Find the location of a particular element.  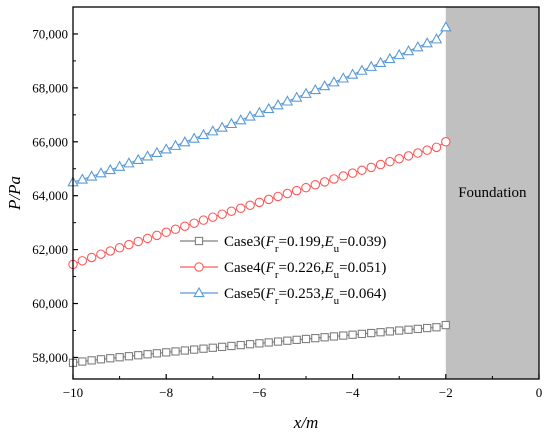

series-case3 is located at coordinates (259, 343).